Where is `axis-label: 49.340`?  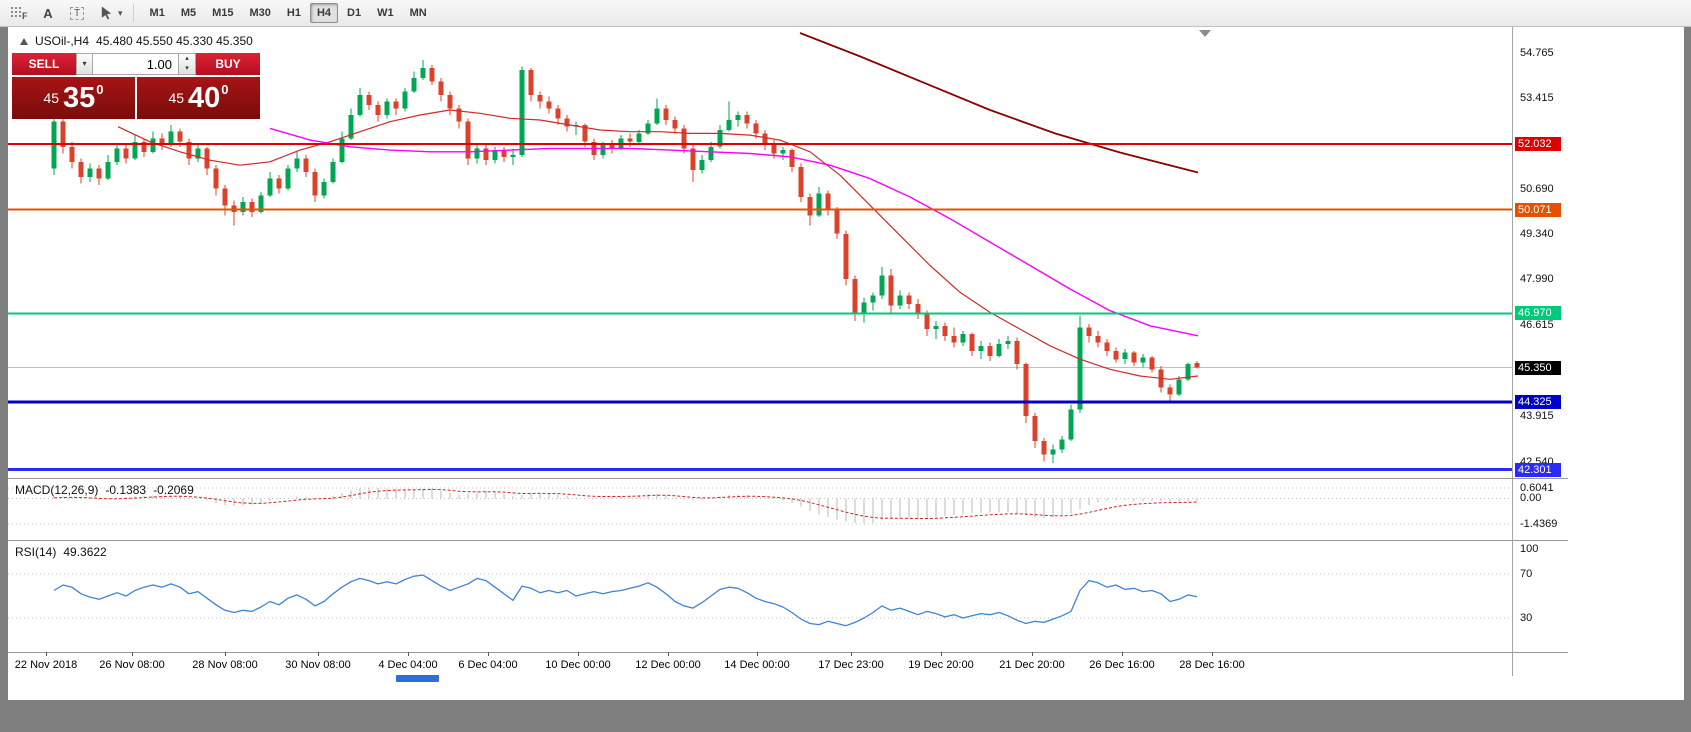 axis-label: 49.340 is located at coordinates (1537, 234).